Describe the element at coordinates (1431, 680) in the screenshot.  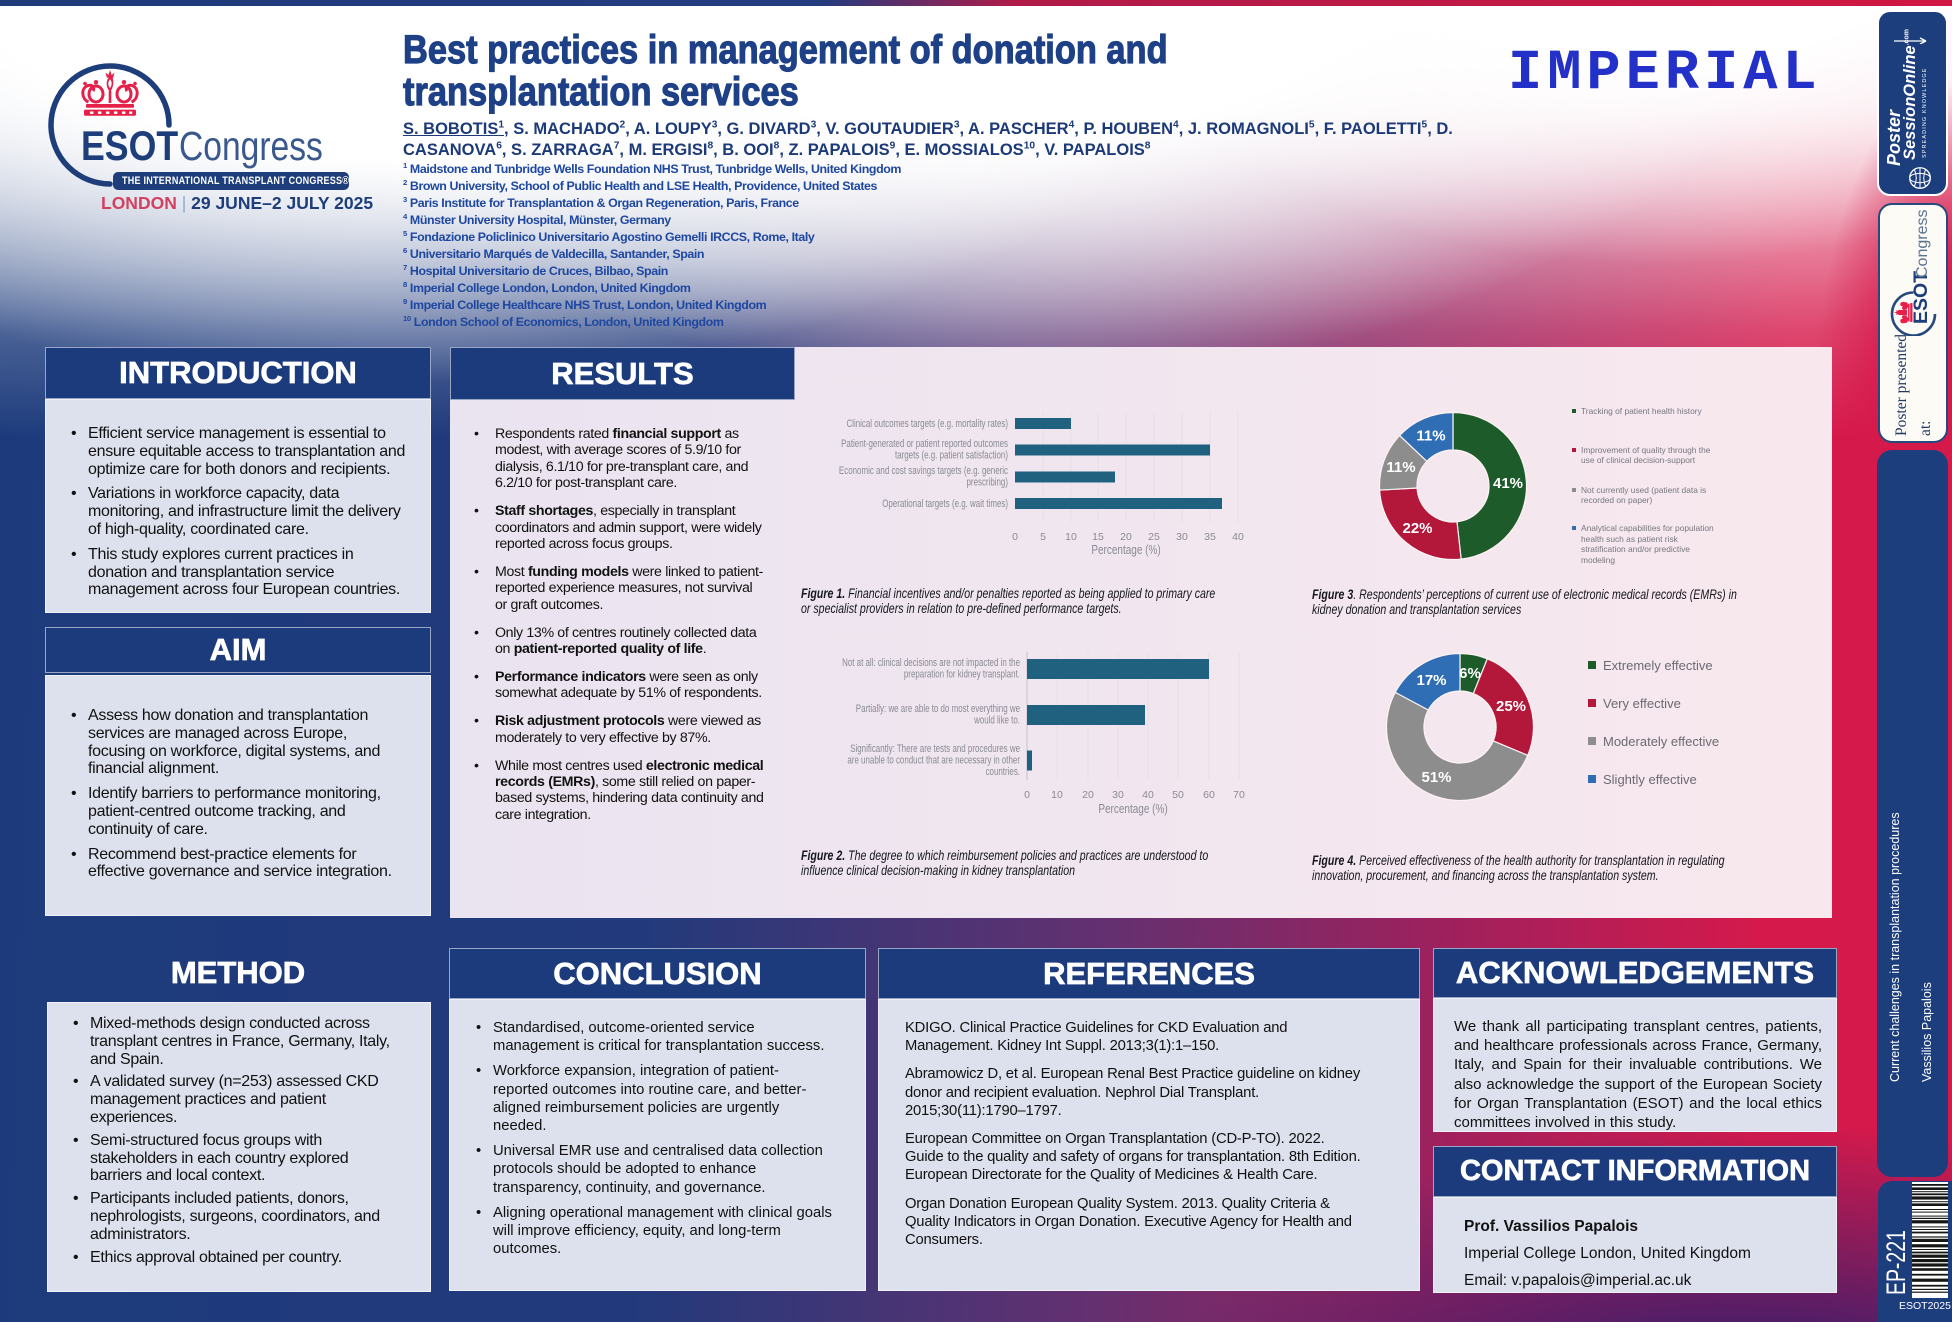
I see `svg-text: 17%` at that location.